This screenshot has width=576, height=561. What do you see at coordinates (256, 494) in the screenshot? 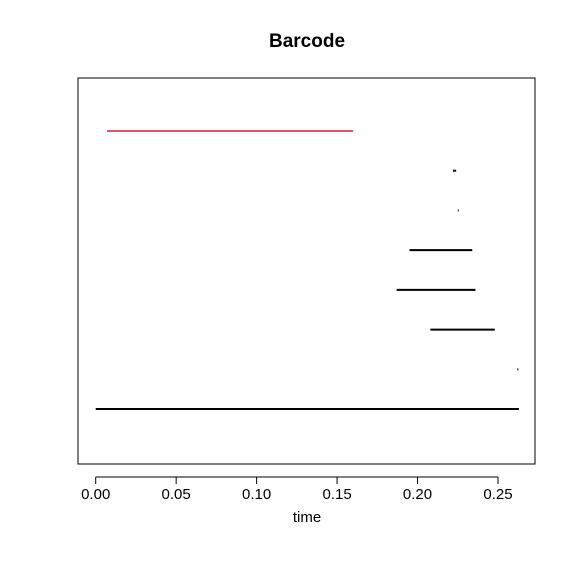
I see `x-tick-label-2: 0.10` at bounding box center [256, 494].